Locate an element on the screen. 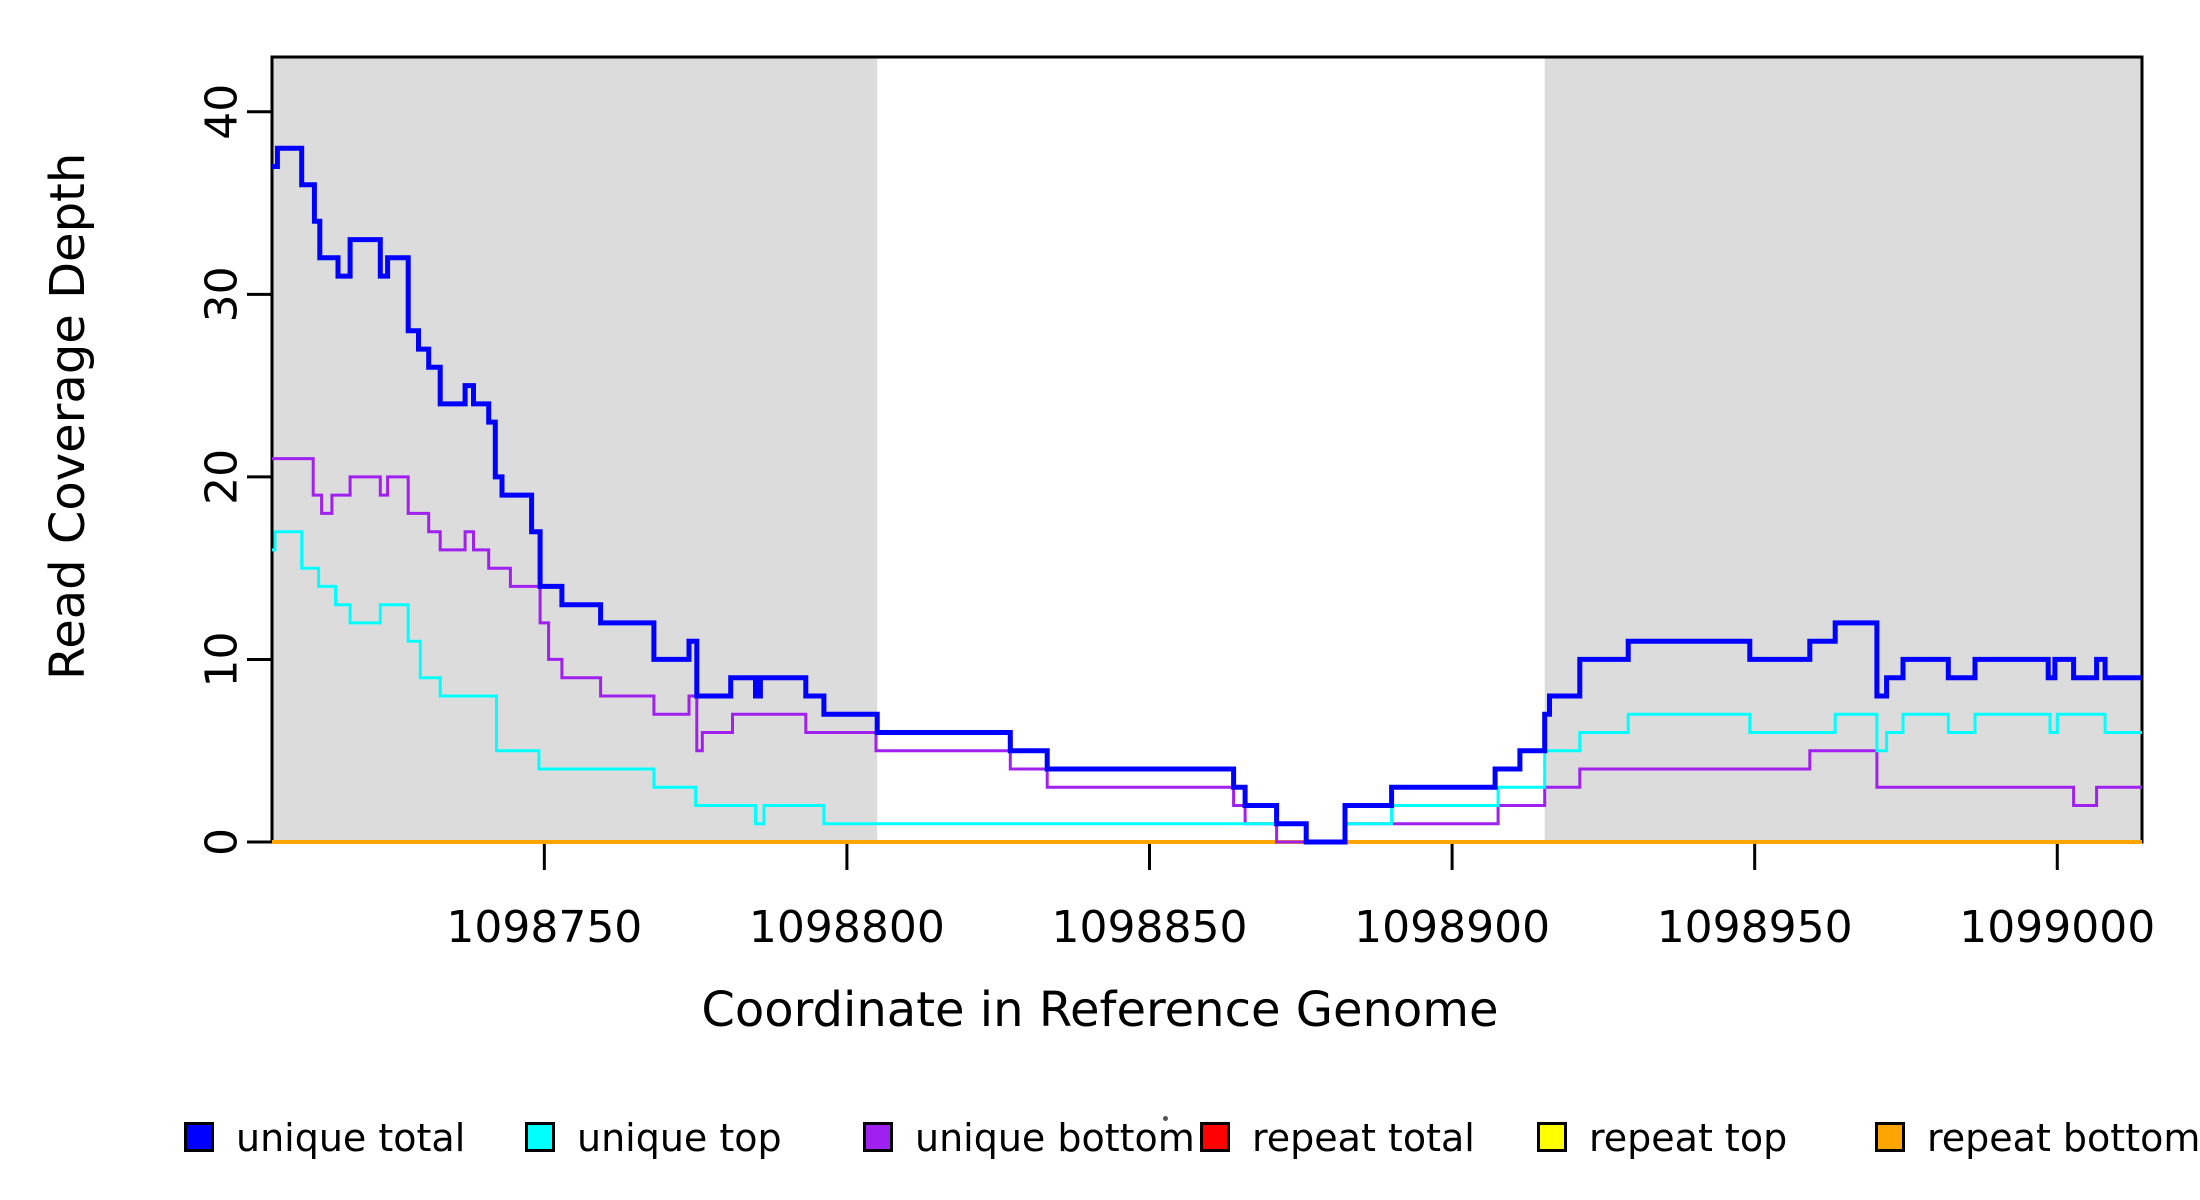 Image resolution: width=2200 pixels, height=1200 pixels. stray-mark is located at coordinates (1165, 1118).